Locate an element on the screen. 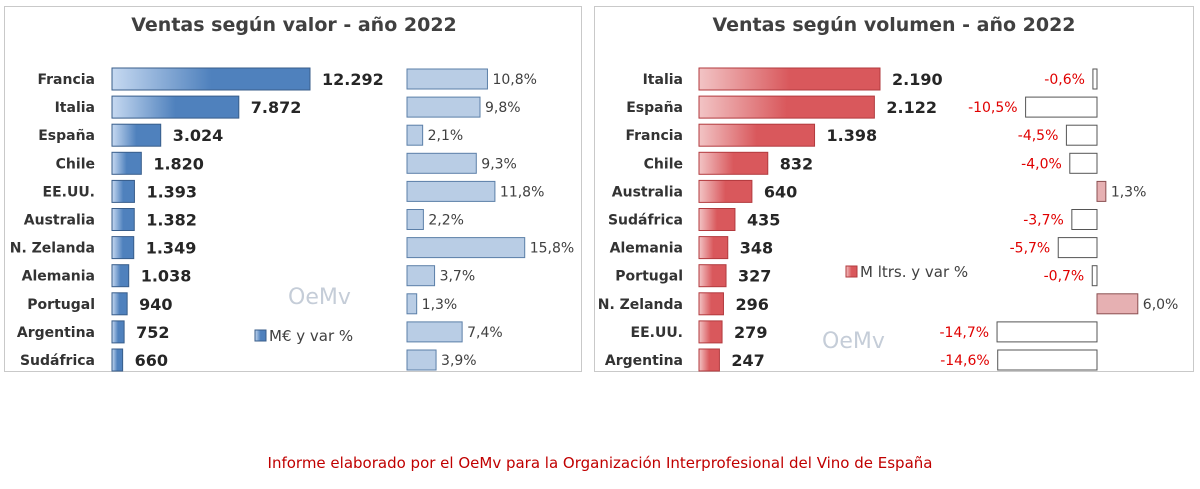  change-label: 3,7% is located at coordinates (458, 277).